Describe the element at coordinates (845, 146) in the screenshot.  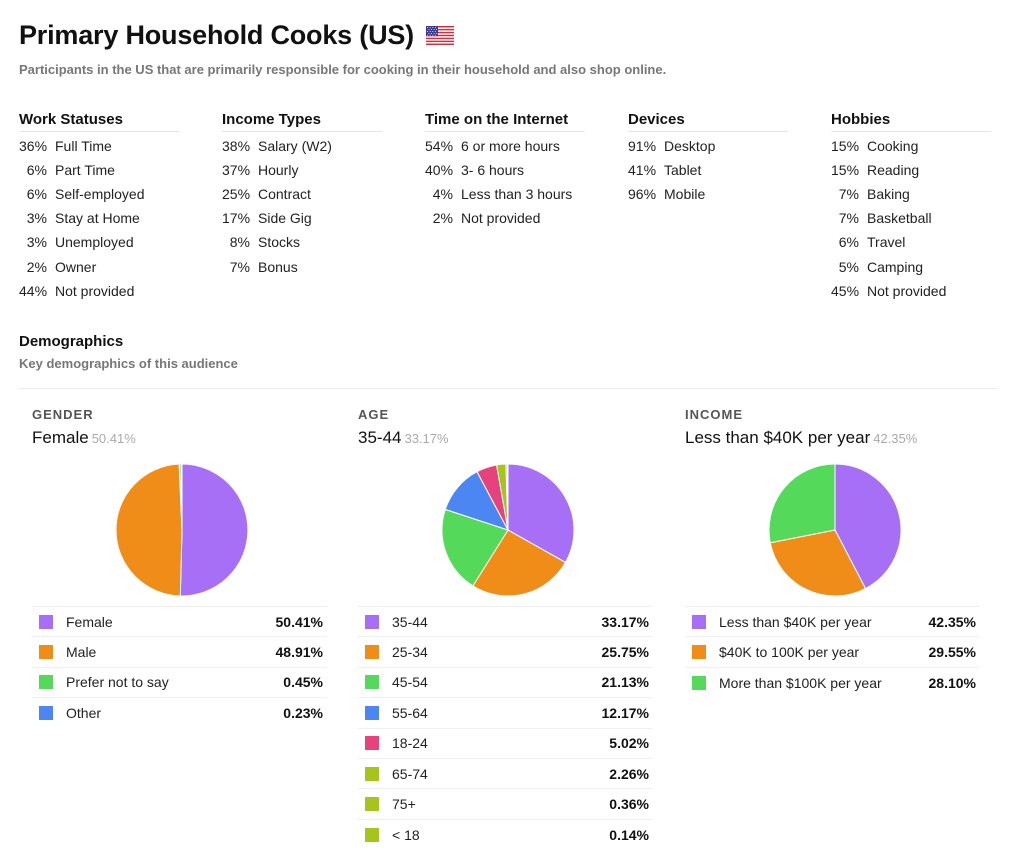
I see `stat-pct: 15%` at that location.